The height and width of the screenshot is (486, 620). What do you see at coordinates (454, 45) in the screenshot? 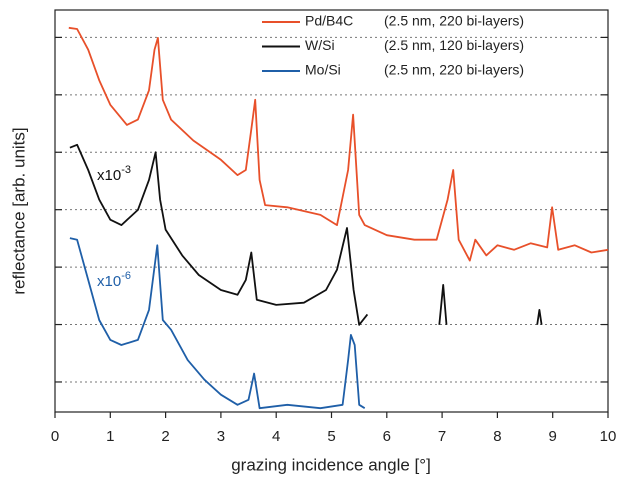
I see `legend-detail: (2.5 nm, 120 bi-layers)` at bounding box center [454, 45].